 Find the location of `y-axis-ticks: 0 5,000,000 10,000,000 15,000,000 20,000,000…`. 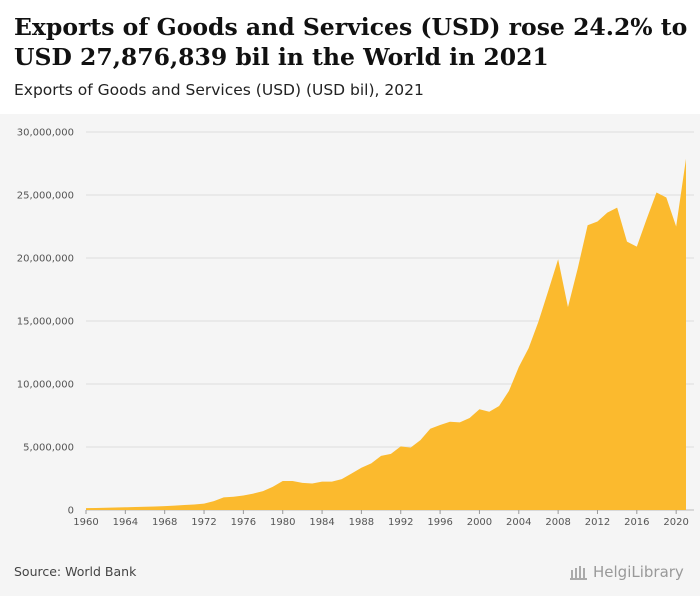

y-axis-ticks: 0 5,000,000 10,000,000 15,000,000 20,000,000… is located at coordinates (45, 322).